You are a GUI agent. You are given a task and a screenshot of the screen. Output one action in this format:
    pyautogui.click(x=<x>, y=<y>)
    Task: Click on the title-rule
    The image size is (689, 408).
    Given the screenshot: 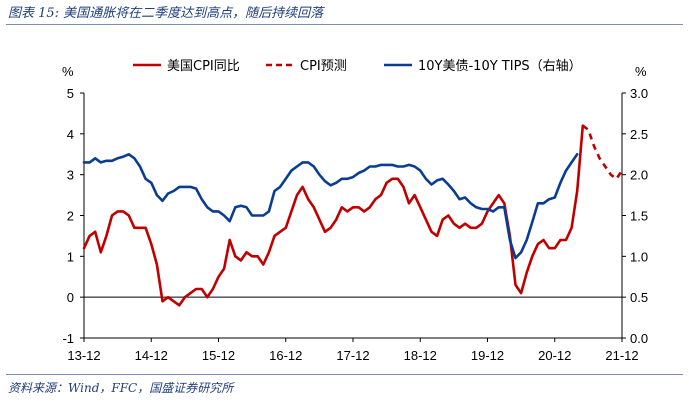 What is the action you would take?
    pyautogui.click(x=344, y=24)
    